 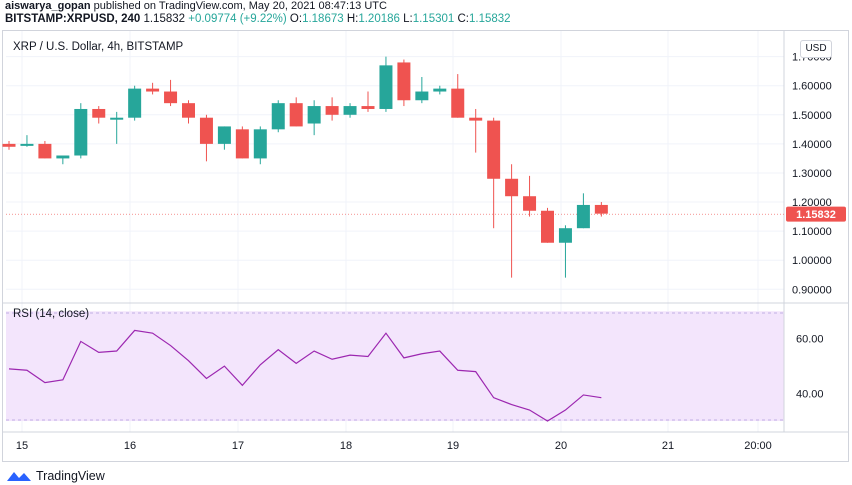 What do you see at coordinates (98, 47) in the screenshot?
I see `chart-title: XRP / U.S. Dollar, 4h, BITSTAMP` at bounding box center [98, 47].